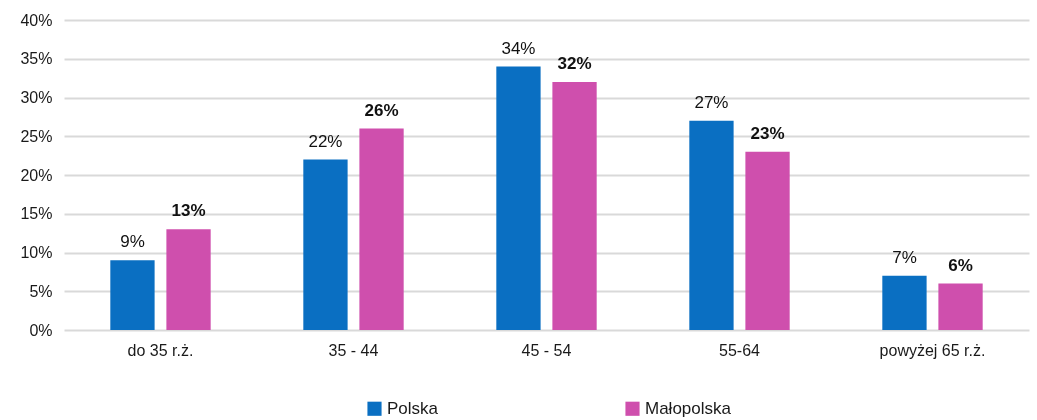  Describe the element at coordinates (904, 257) in the screenshot. I see `data-label: 7%` at that location.